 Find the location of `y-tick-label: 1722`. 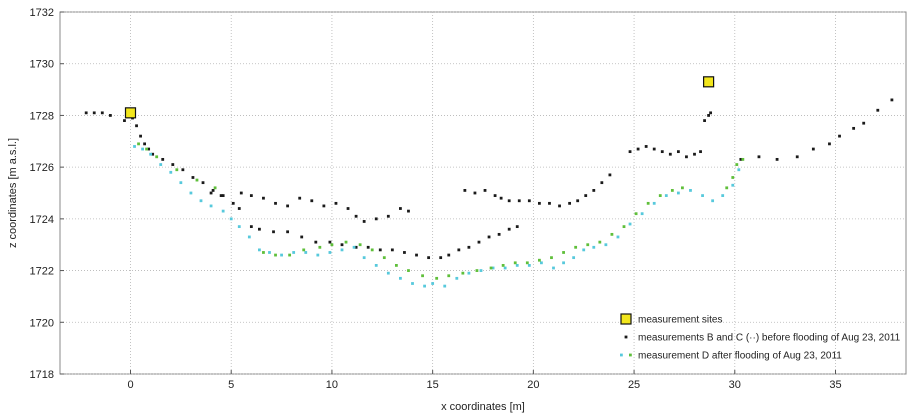

y-tick-label: 1722 is located at coordinates (42, 272).